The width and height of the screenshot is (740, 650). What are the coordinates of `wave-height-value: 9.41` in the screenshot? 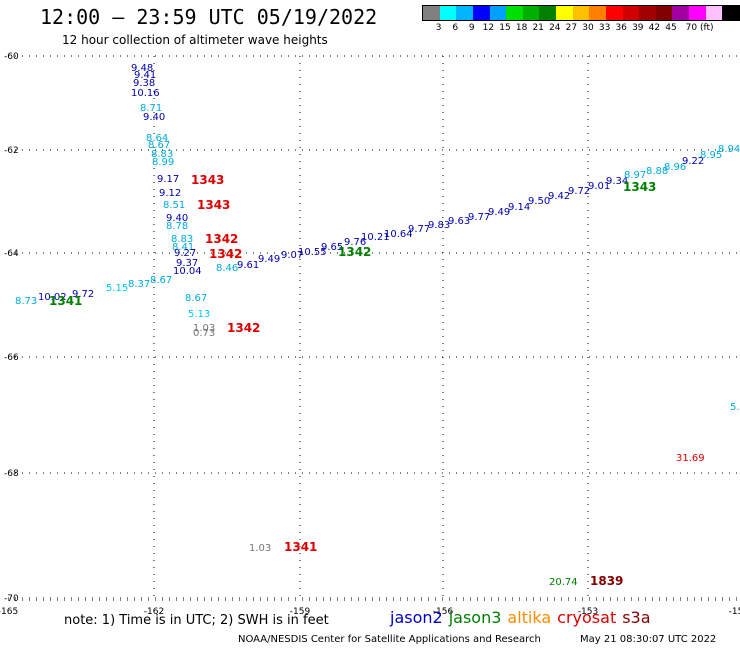 It's located at (145, 75).